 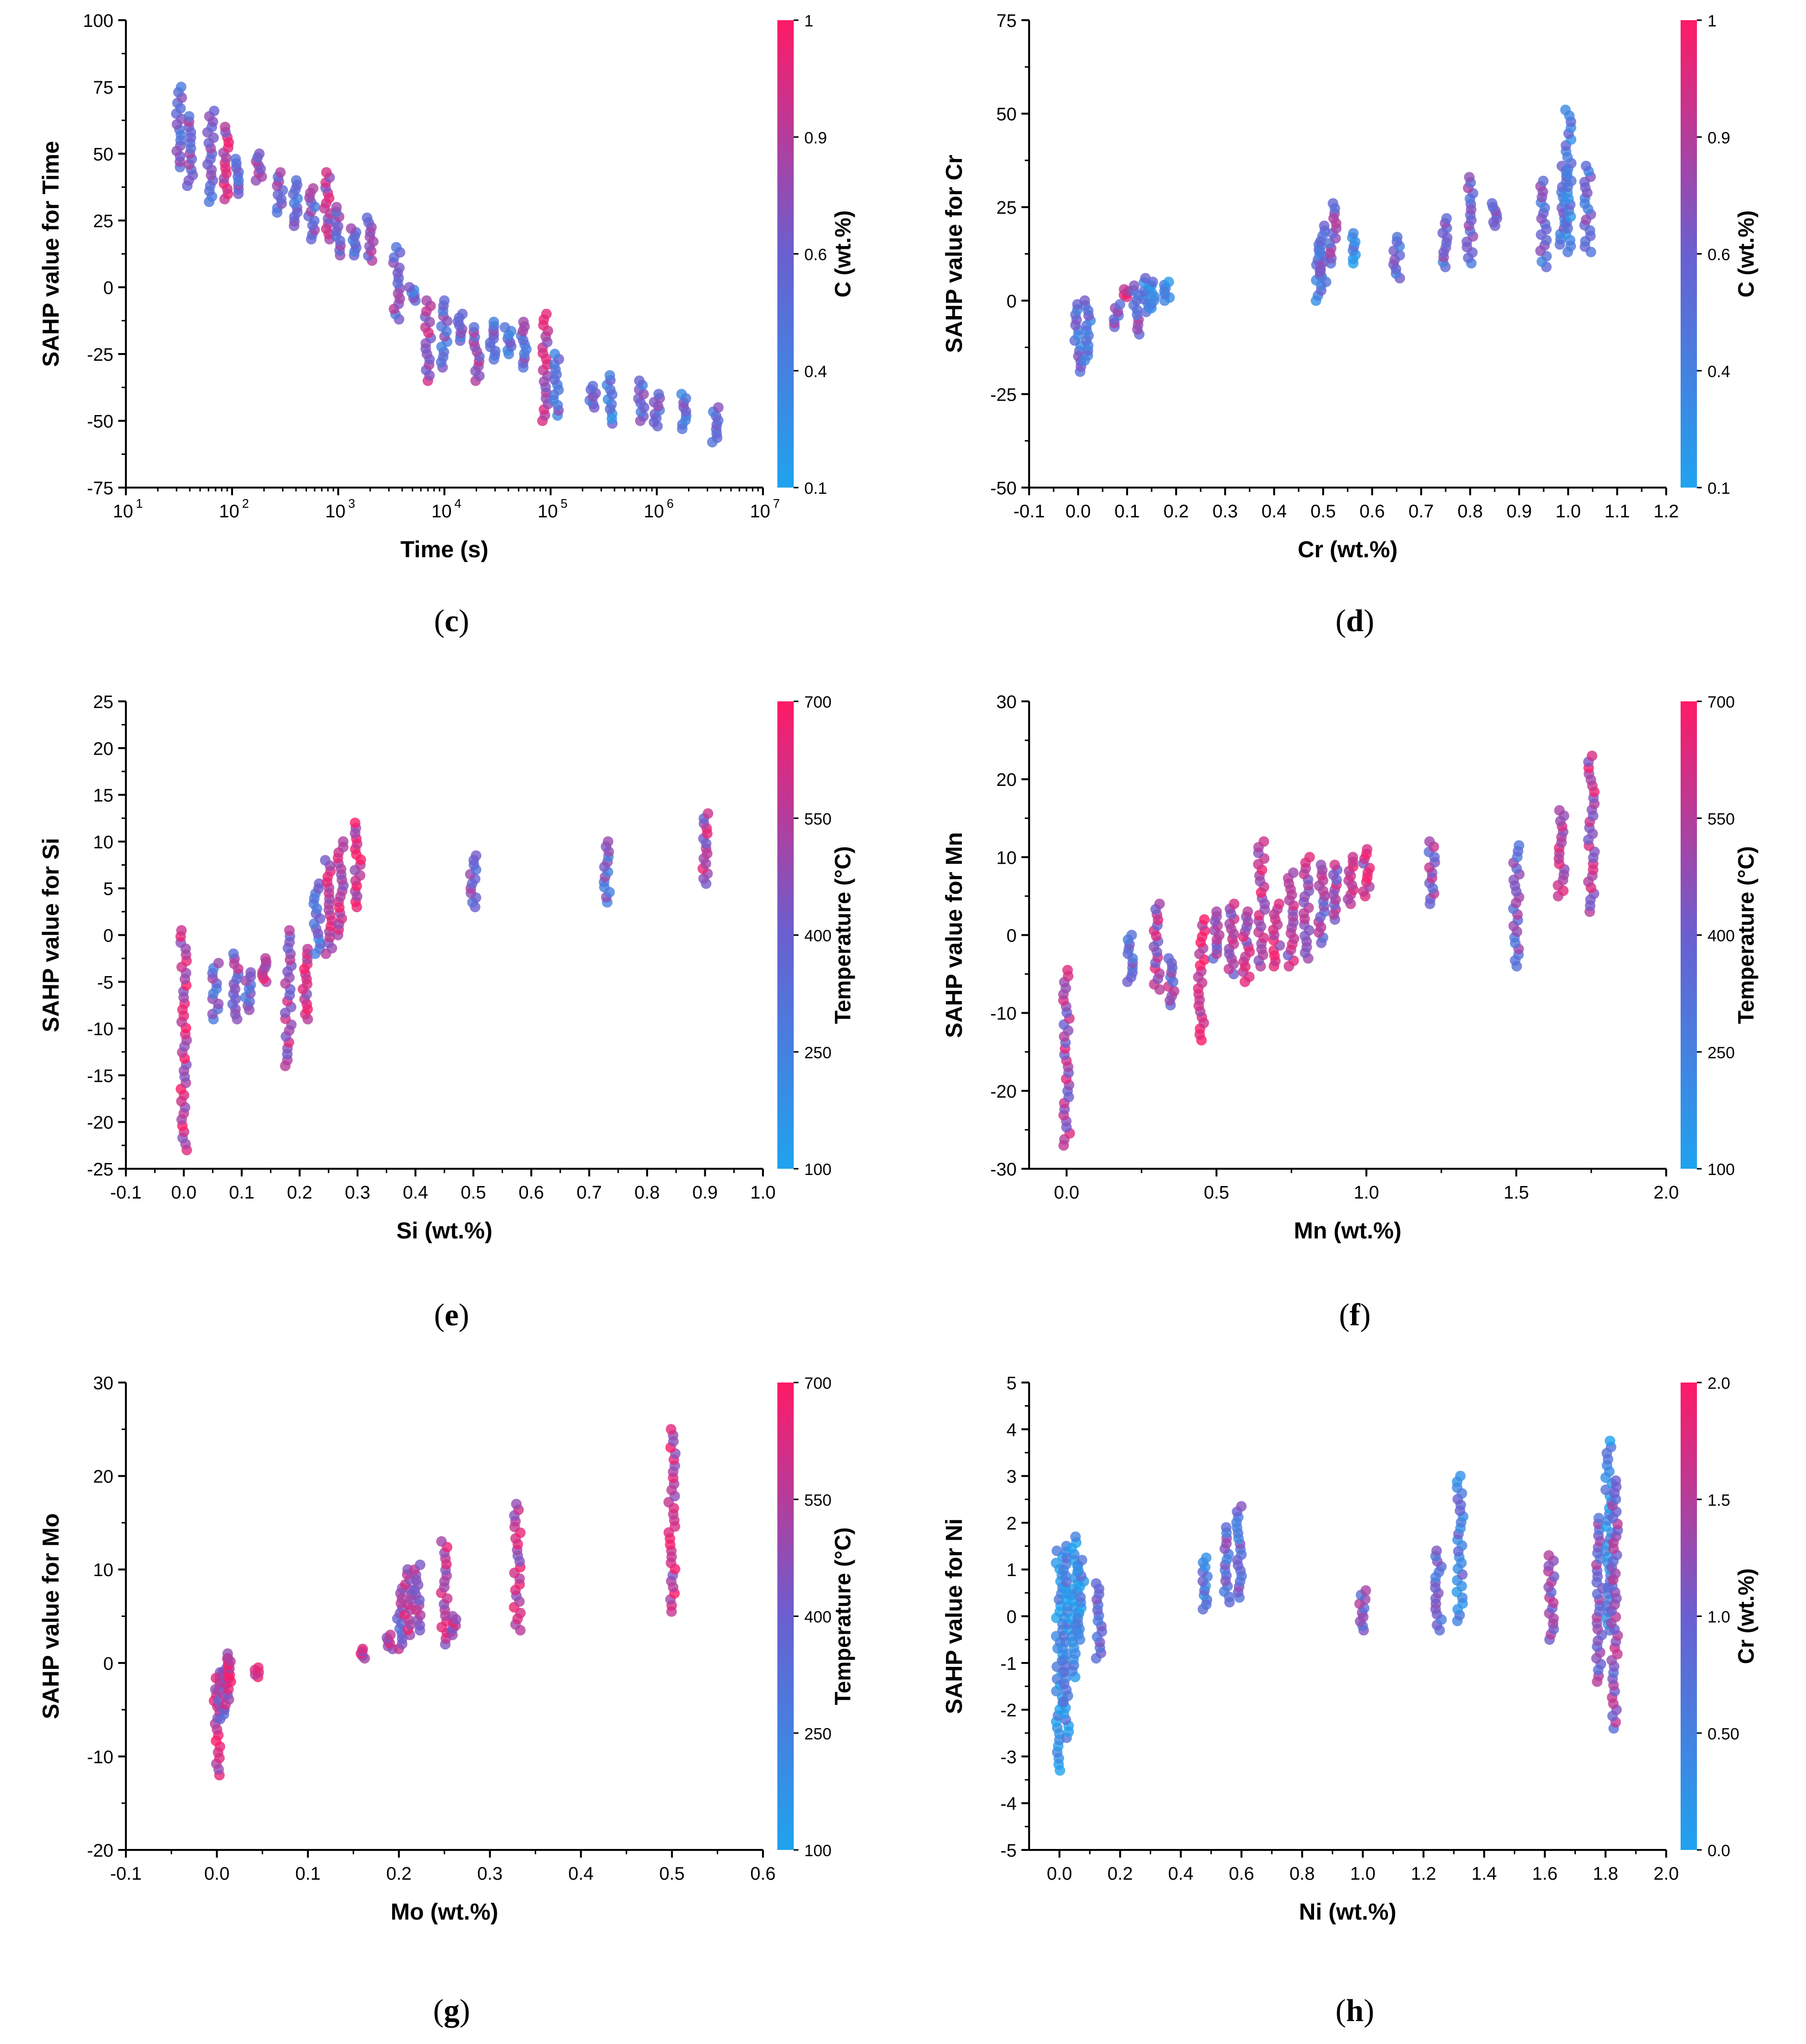 I want to click on colorbar-tick-label: 250, so click(x=818, y=1734).